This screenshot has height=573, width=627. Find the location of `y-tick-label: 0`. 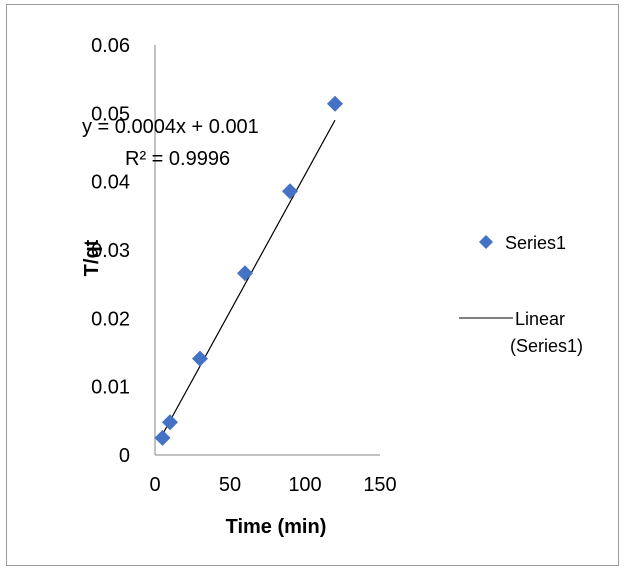

y-tick-label: 0 is located at coordinates (124, 456).